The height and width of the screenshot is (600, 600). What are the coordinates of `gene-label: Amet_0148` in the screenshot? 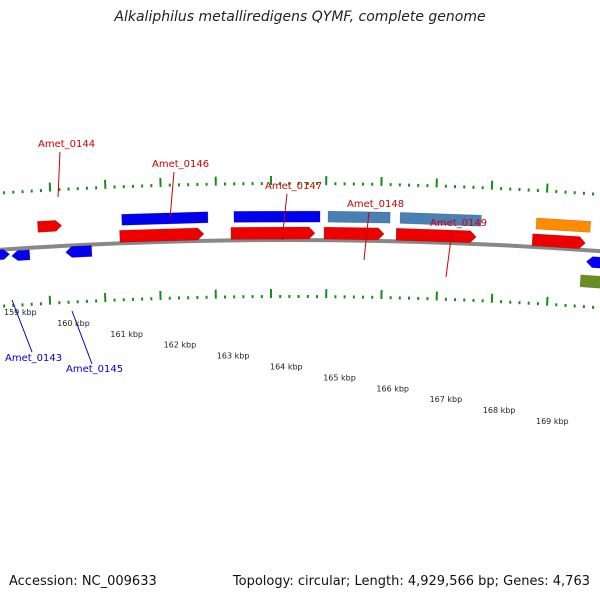 It's located at (375, 204).